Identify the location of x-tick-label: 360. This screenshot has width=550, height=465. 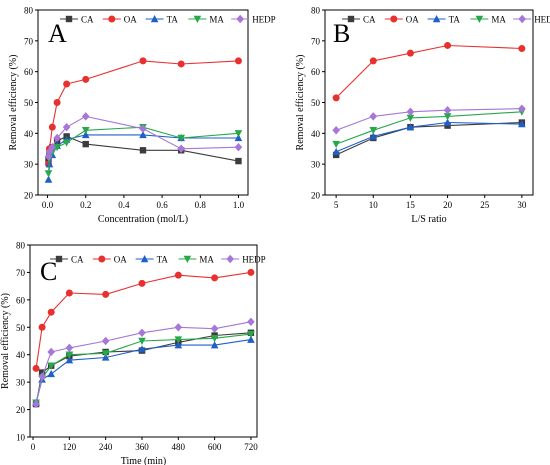
(142, 447).